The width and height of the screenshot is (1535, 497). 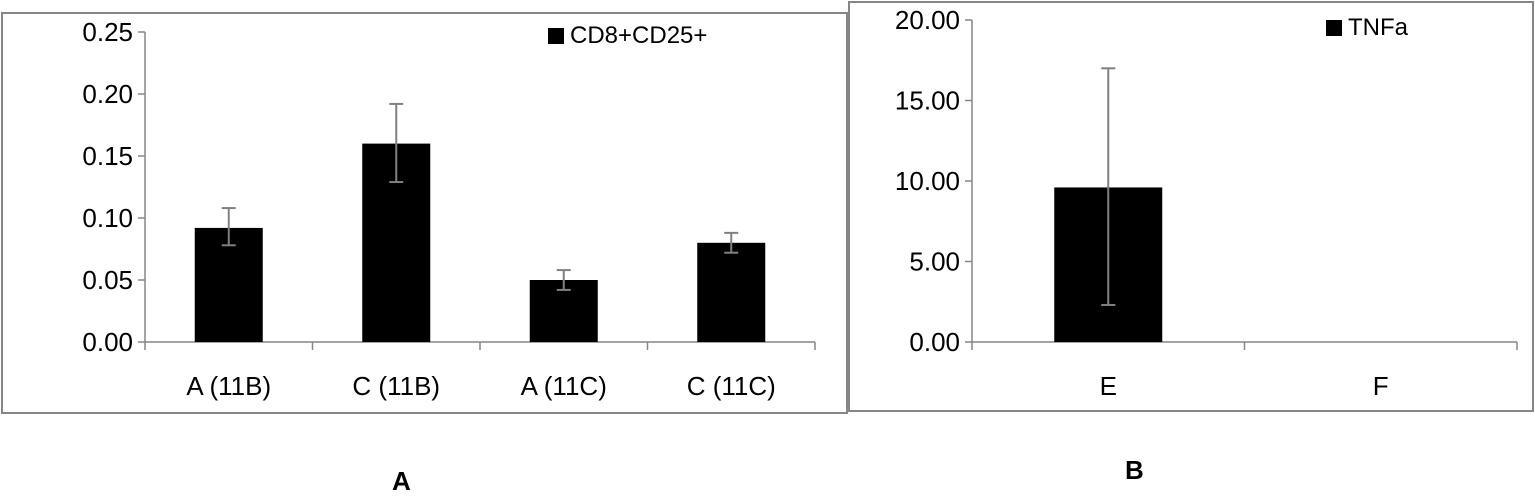 What do you see at coordinates (1108, 386) in the screenshot?
I see `x-category-label: E` at bounding box center [1108, 386].